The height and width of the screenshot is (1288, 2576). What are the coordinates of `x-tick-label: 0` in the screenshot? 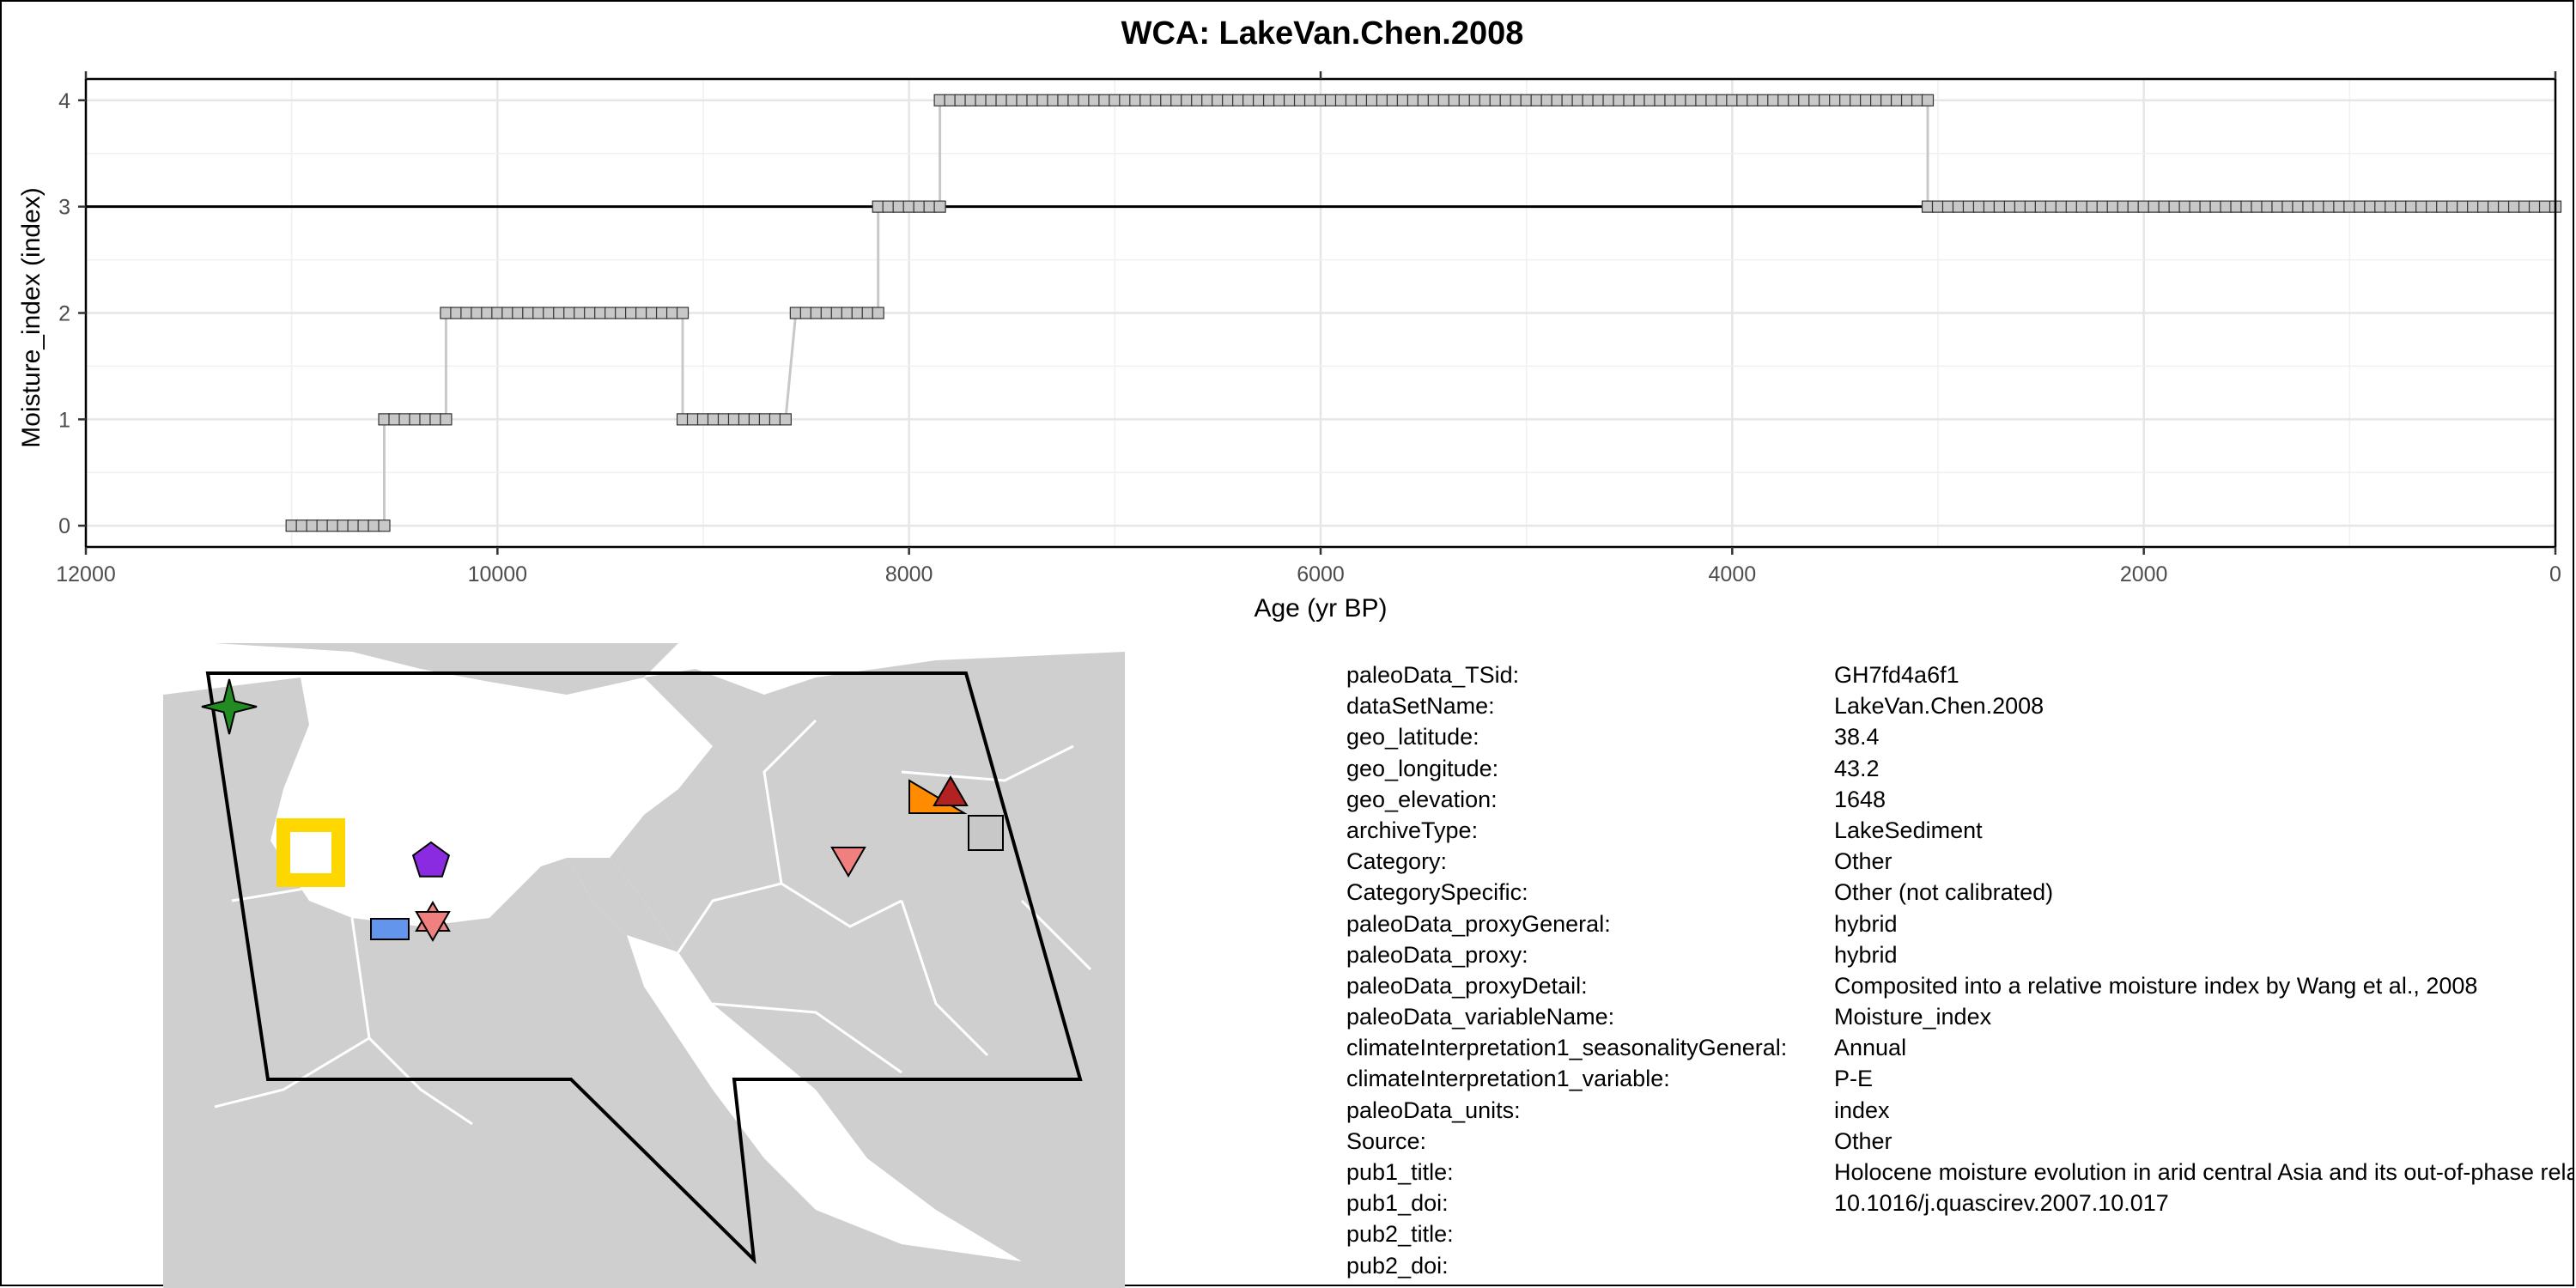 It's located at (2555, 574).